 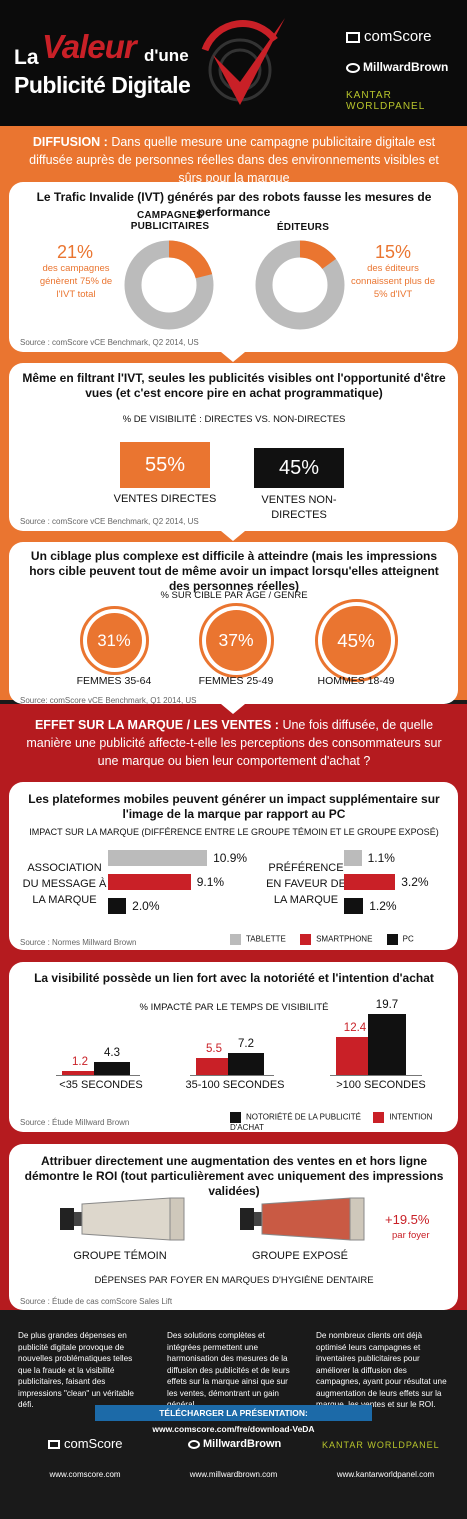 What do you see at coordinates (408, 939) in the screenshot?
I see `legend-pc: PC` at bounding box center [408, 939].